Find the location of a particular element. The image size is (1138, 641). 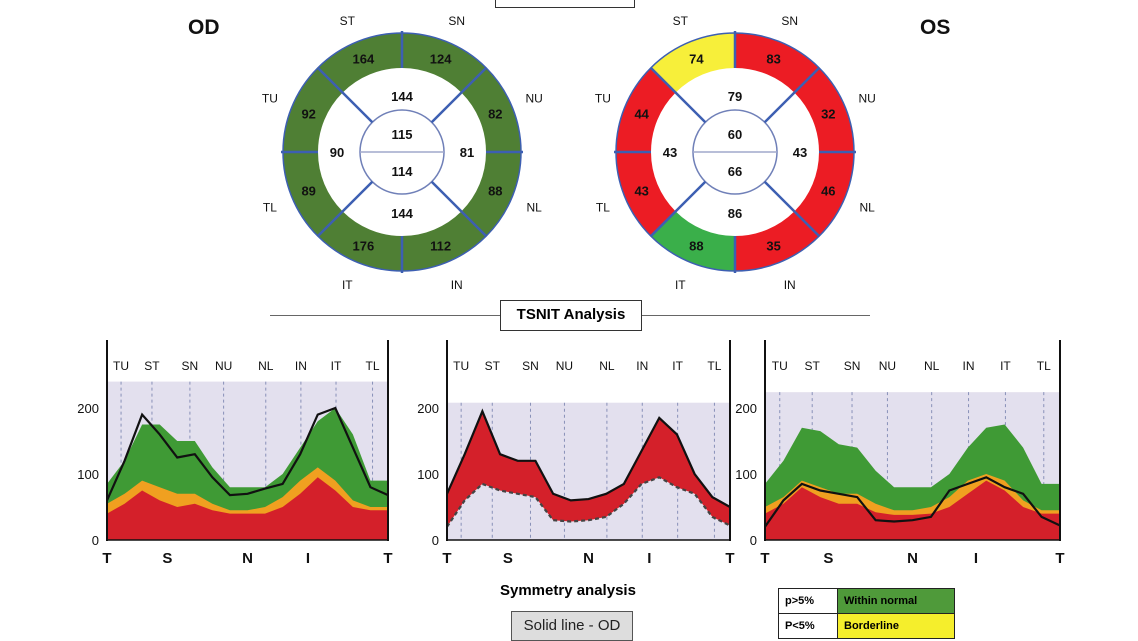

legend-p: P<5% is located at coordinates (808, 626).